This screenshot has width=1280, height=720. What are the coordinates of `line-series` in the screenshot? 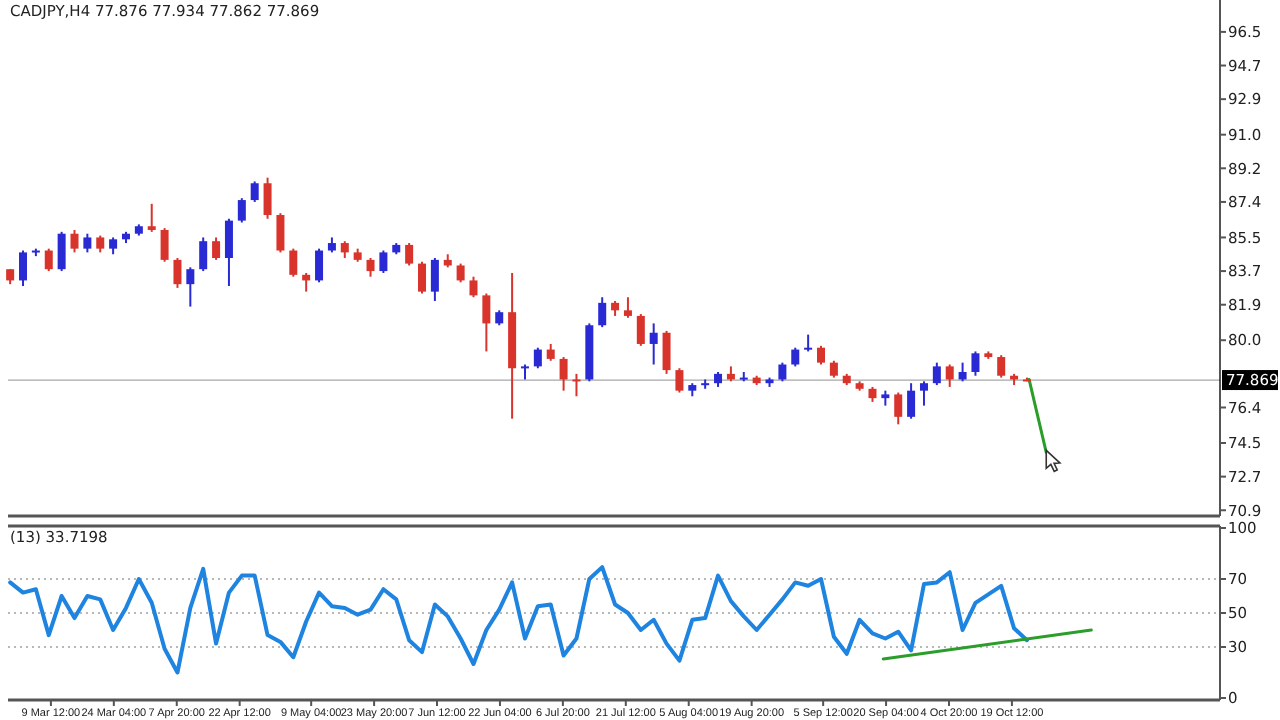 It's located at (518, 620).